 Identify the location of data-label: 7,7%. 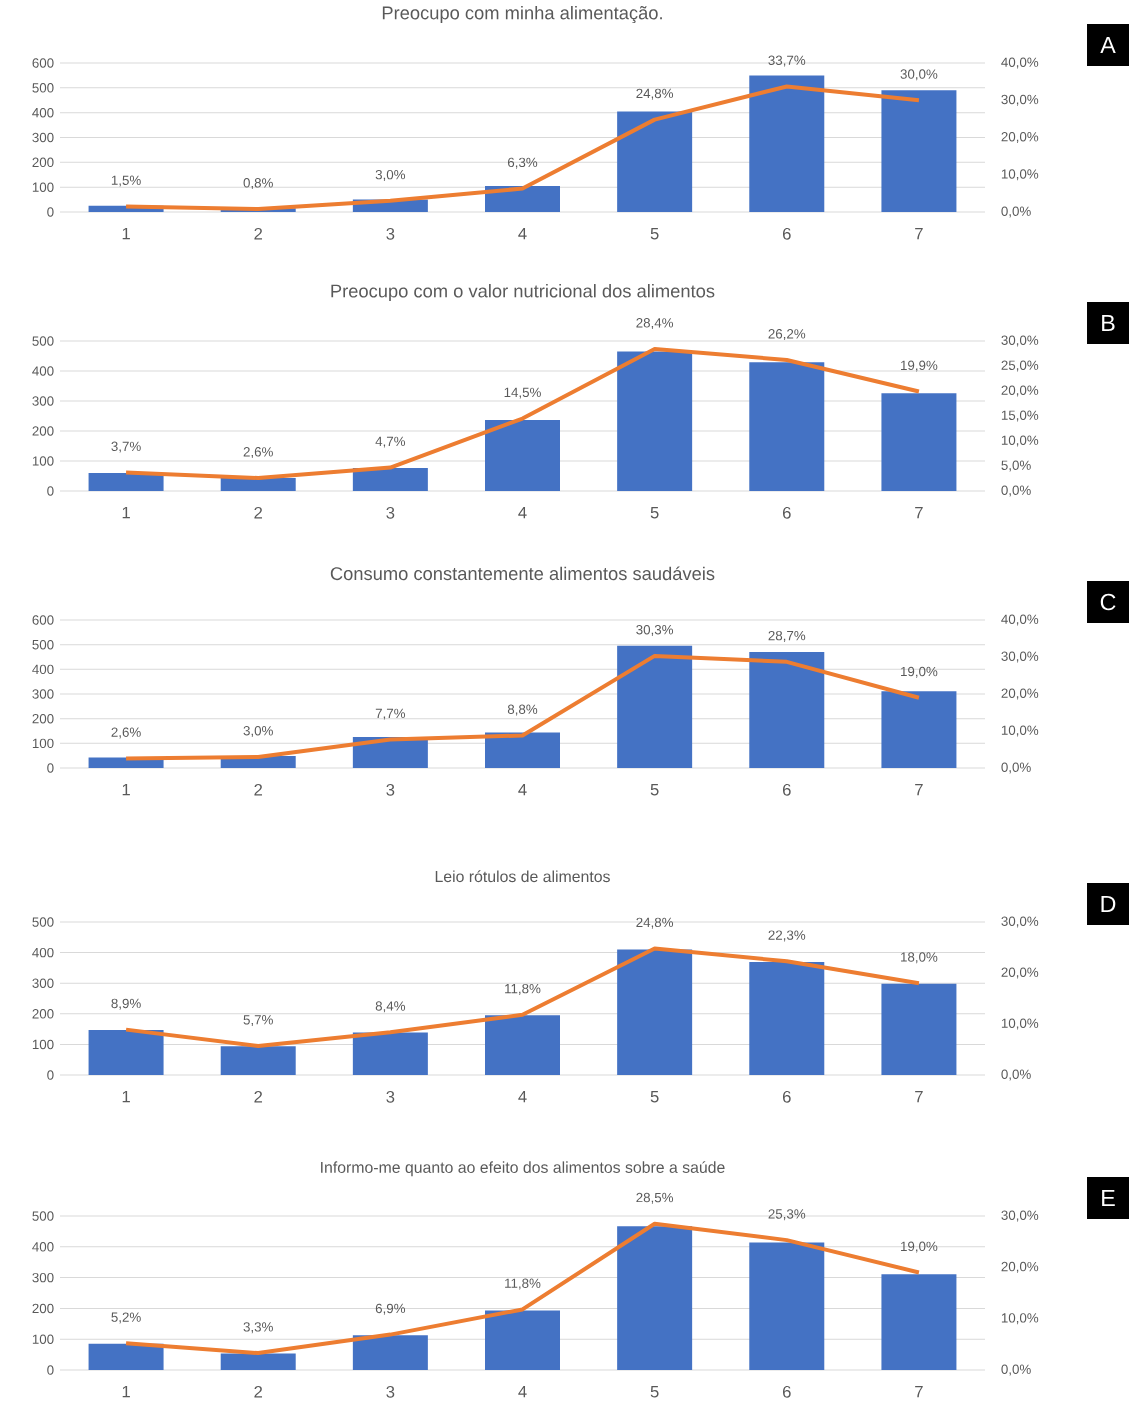
(390, 714).